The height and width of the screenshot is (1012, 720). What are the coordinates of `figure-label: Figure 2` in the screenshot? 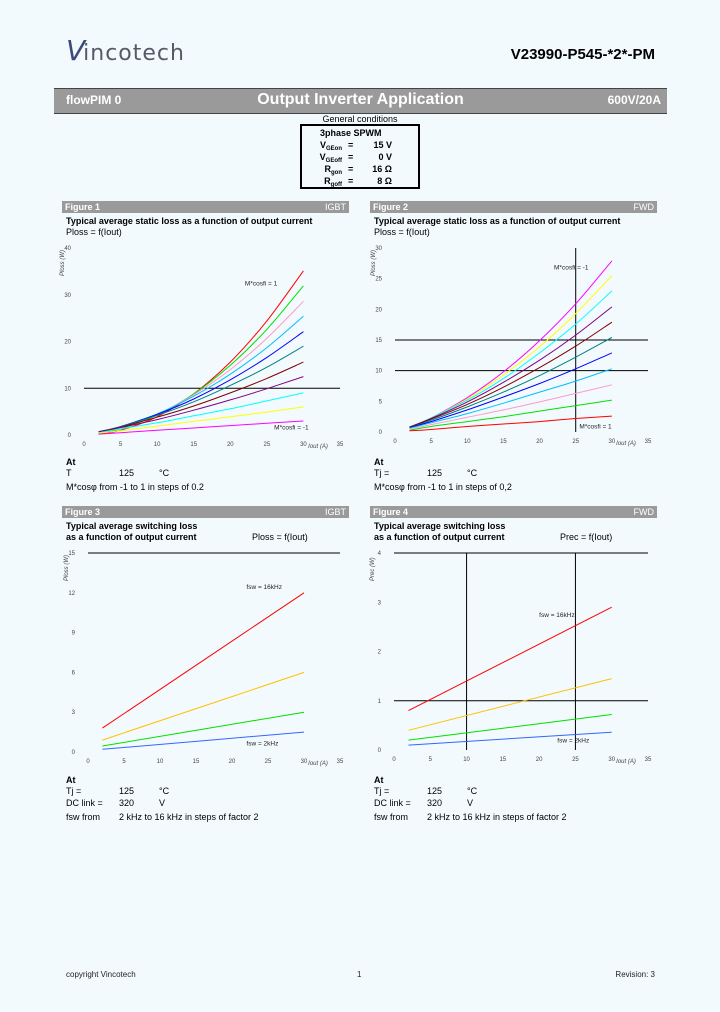 It's located at (391, 207).